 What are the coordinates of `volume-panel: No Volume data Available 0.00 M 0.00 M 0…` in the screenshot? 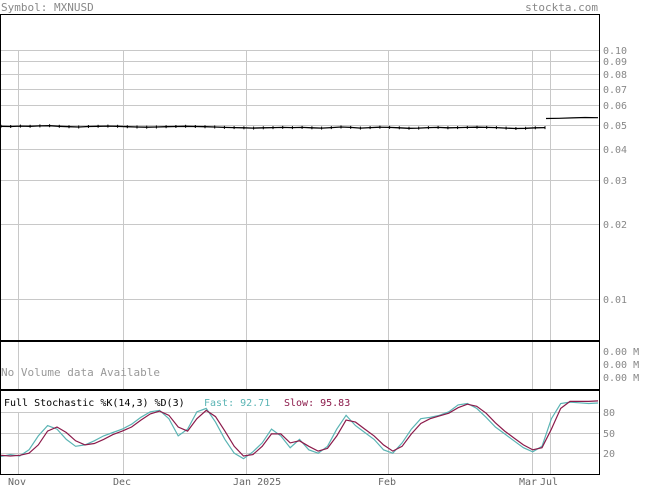 It's located at (319, 365).